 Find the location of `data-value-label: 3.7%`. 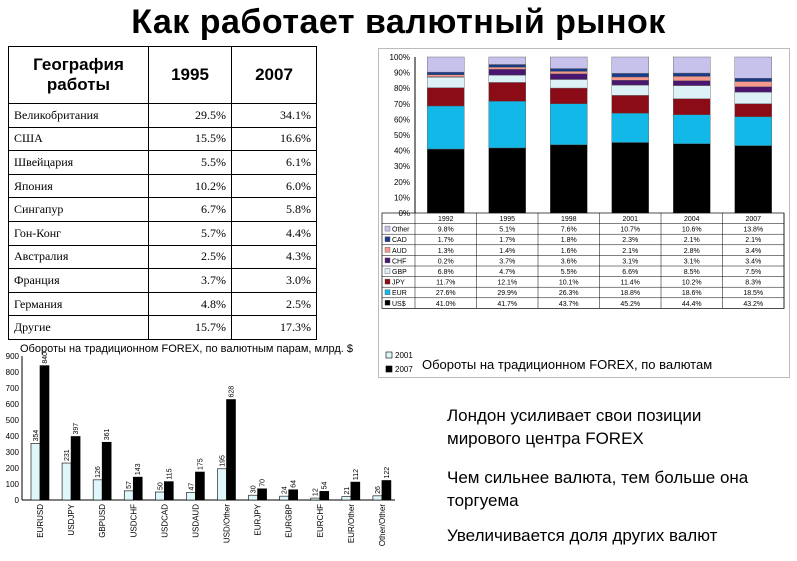

data-value-label: 3.7% is located at coordinates (507, 261).